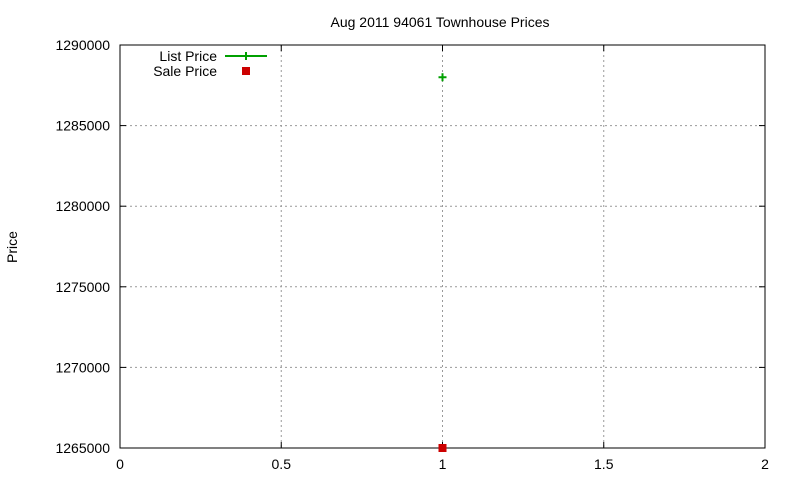 The width and height of the screenshot is (800, 485). I want to click on y-tick-label: 1280000, so click(82, 206).